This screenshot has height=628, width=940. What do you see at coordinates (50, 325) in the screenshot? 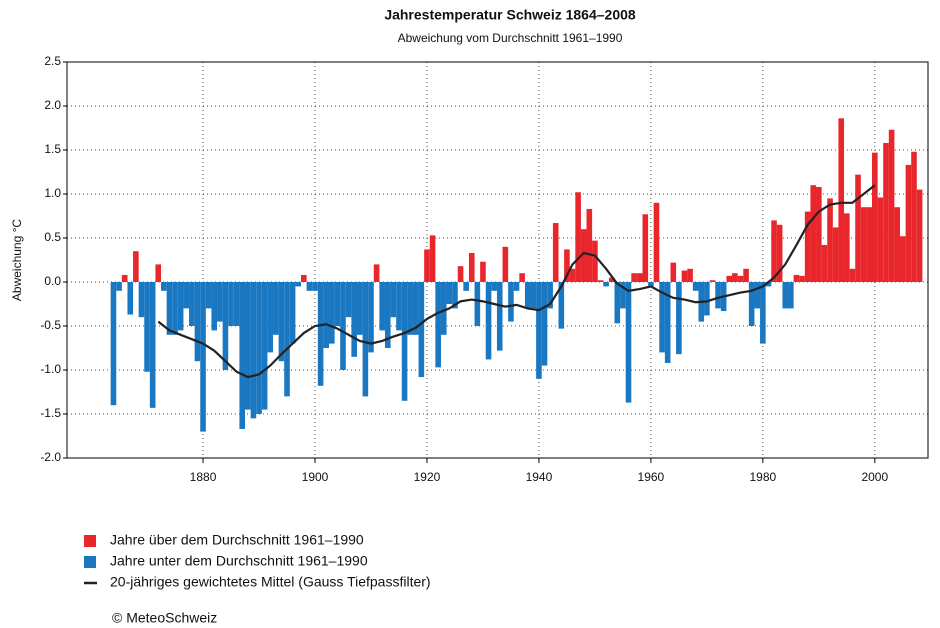
I see `y-tick-label: -0.5` at bounding box center [50, 325].